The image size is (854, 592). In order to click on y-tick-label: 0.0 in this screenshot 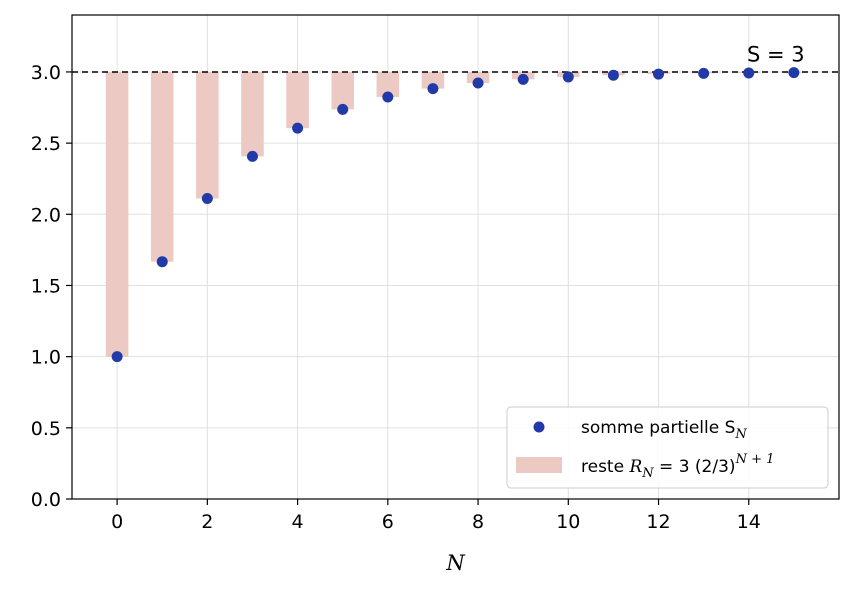, I will do `click(46, 500)`.